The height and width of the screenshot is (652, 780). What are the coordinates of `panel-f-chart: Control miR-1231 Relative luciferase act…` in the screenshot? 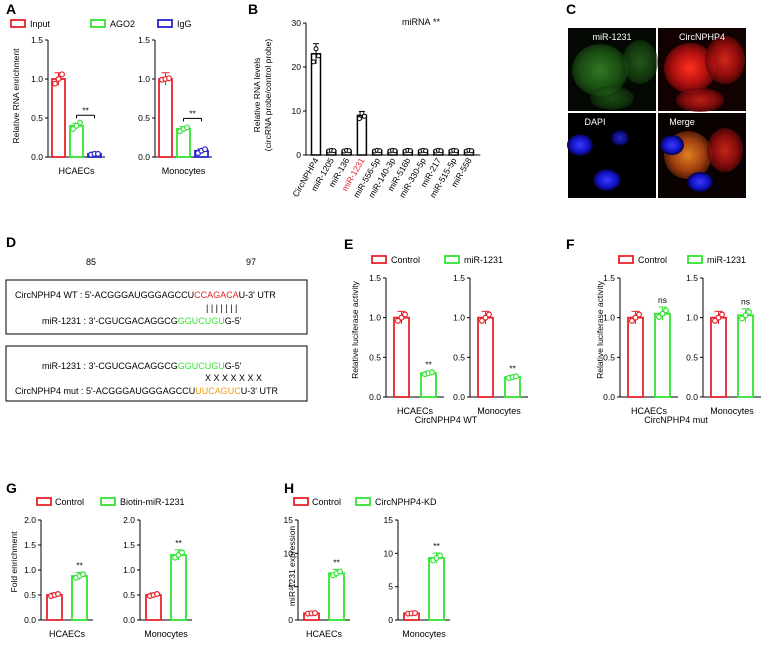 It's located at (678, 340).